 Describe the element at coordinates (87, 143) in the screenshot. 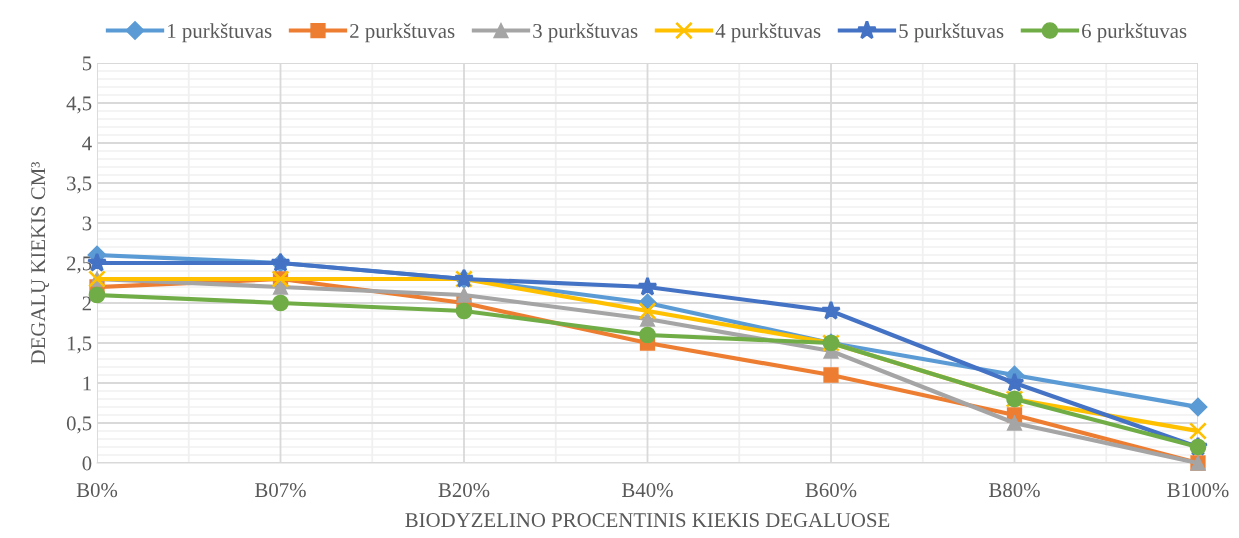

I see `y-tick-label: 4` at that location.